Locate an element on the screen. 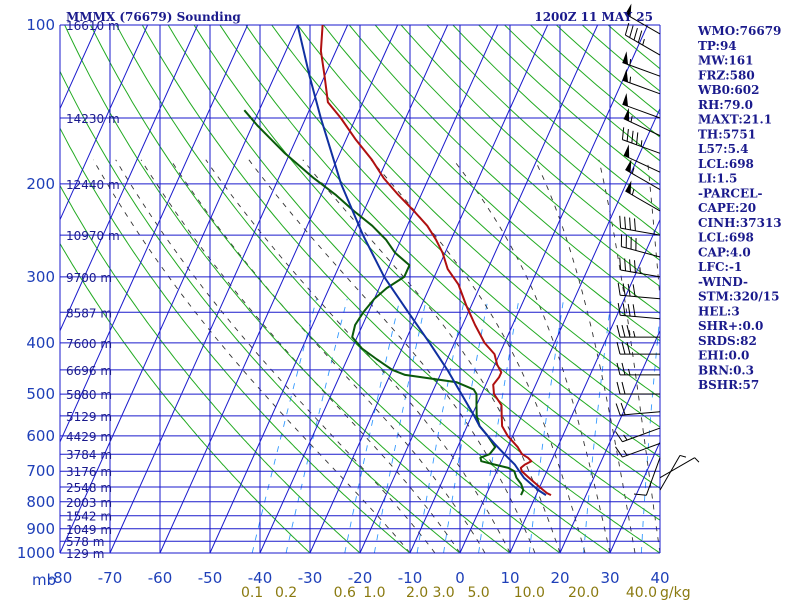 The width and height of the screenshot is (800, 600). sounding-index-entry: TH:5751 is located at coordinates (727, 134).